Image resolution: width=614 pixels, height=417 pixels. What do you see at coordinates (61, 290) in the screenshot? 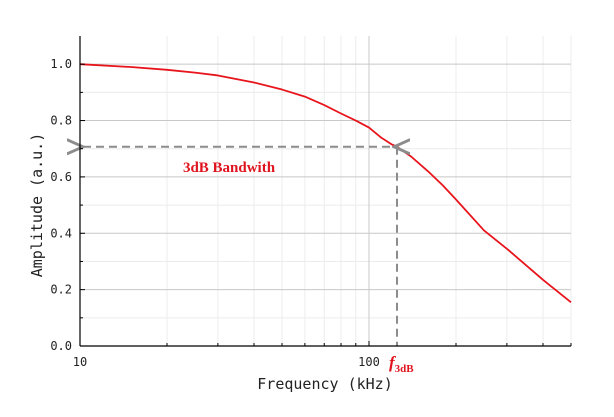
I see `y-tick-label: 0.2` at bounding box center [61, 290].